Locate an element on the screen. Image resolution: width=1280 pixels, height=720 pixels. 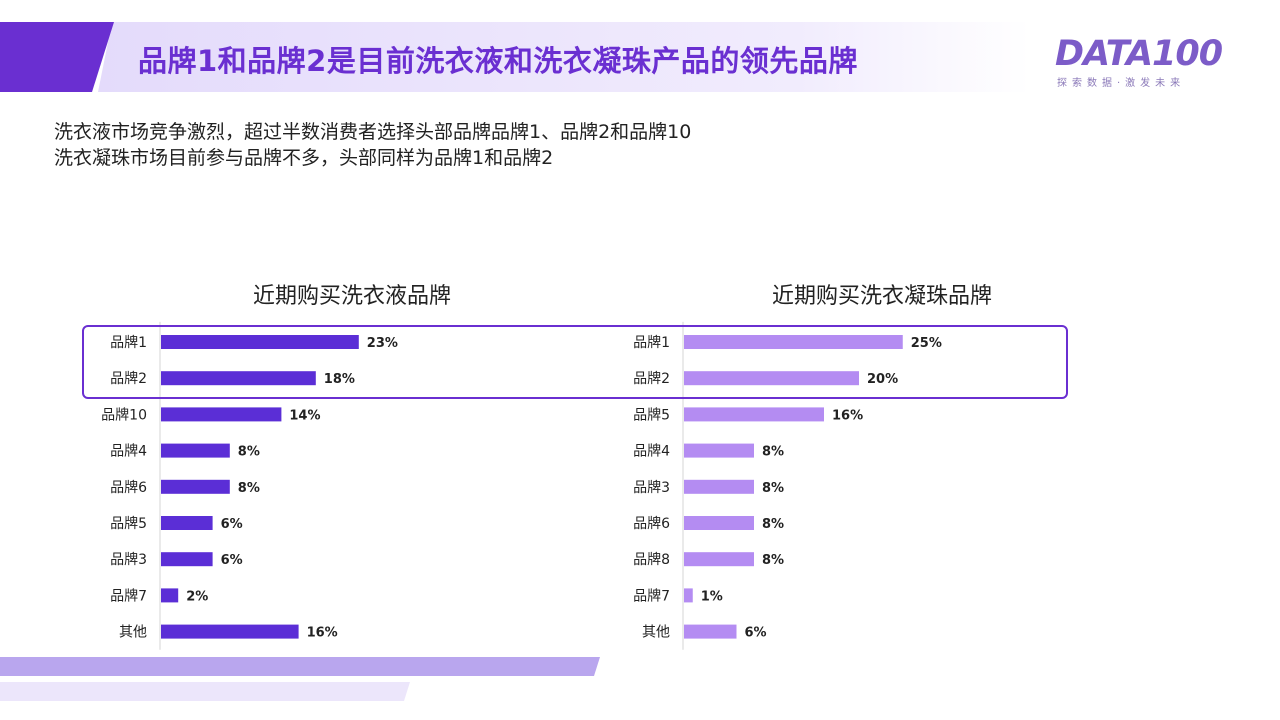
summary-line-2: 洗衣凝珠市场目前参与品牌不多，头部同样为品牌1和品牌2 is located at coordinates (304, 158).